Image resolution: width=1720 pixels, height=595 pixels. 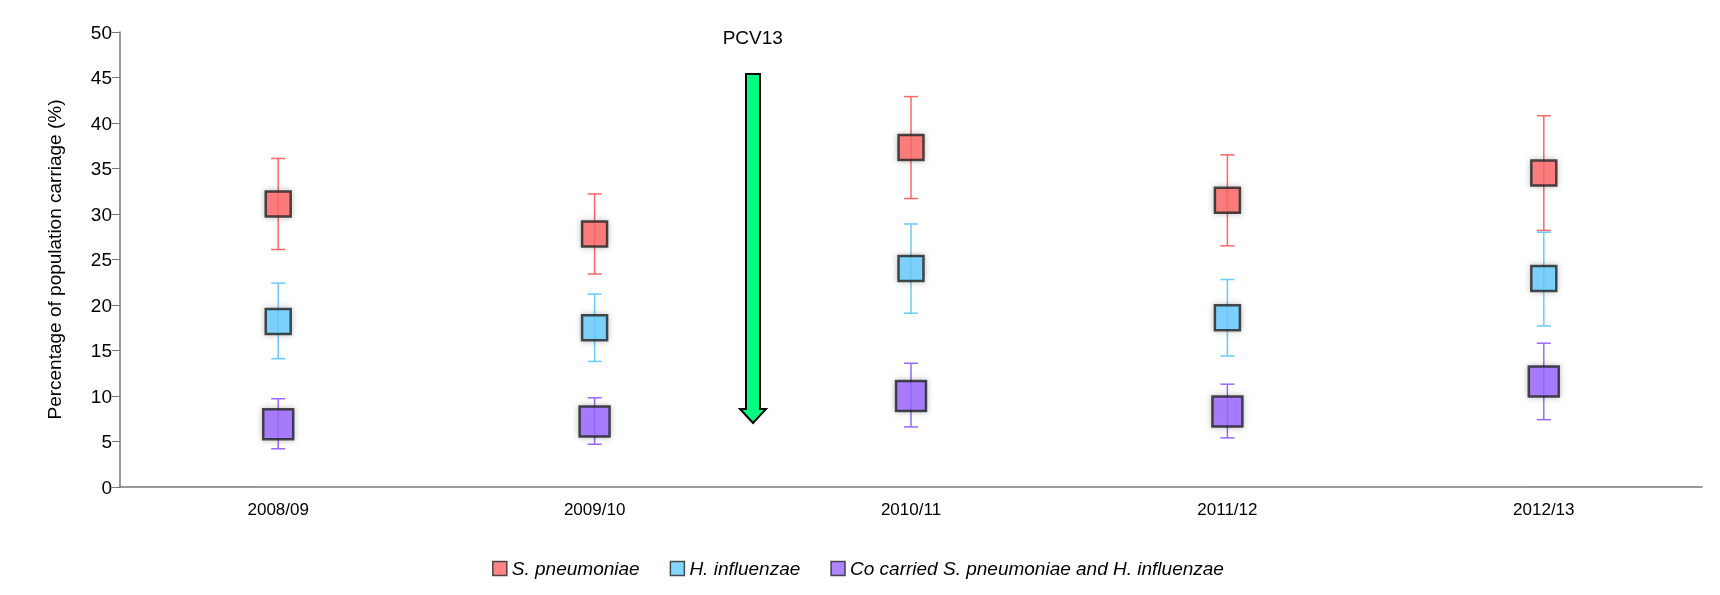 What do you see at coordinates (745, 568) in the screenshot?
I see `legend-label: H. influenzae` at bounding box center [745, 568].